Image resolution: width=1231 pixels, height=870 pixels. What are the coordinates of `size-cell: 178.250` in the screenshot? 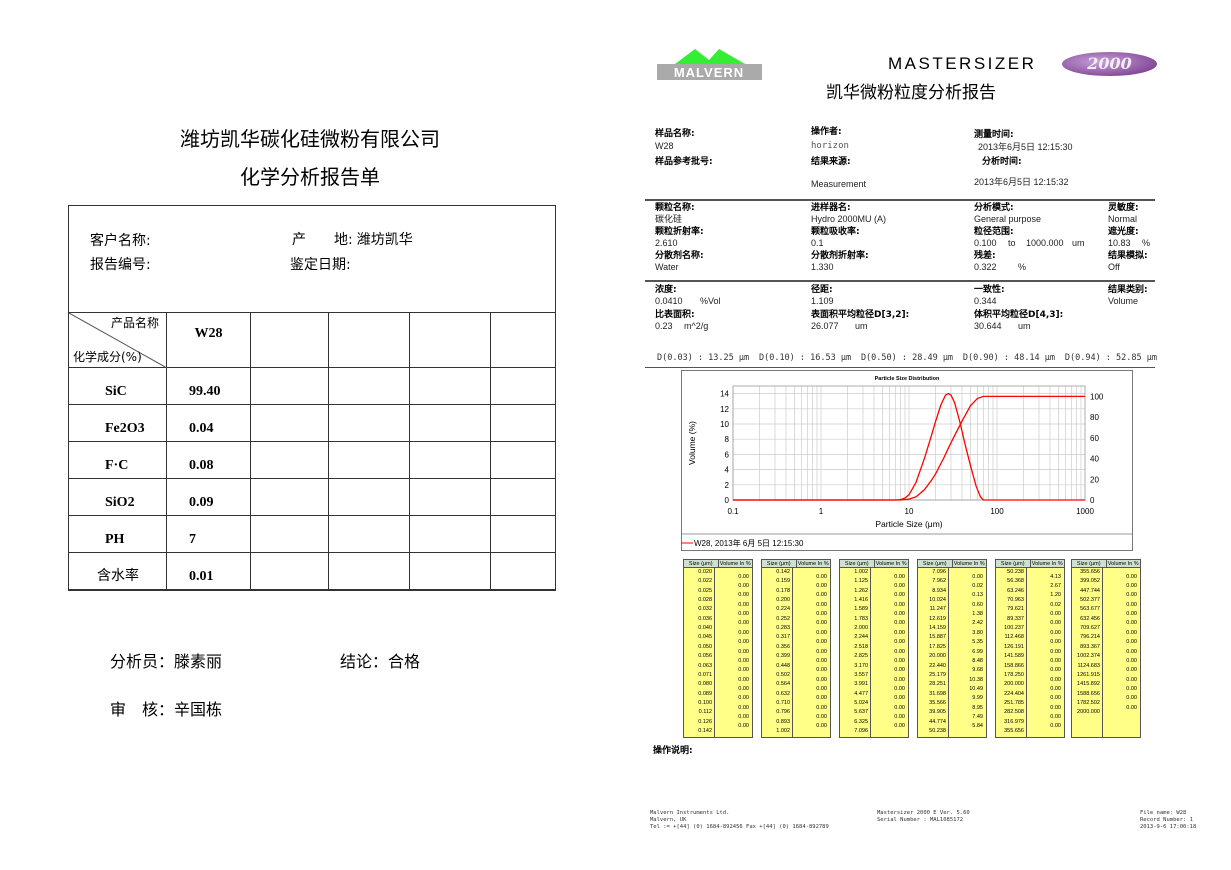 It's located at (1014, 674).